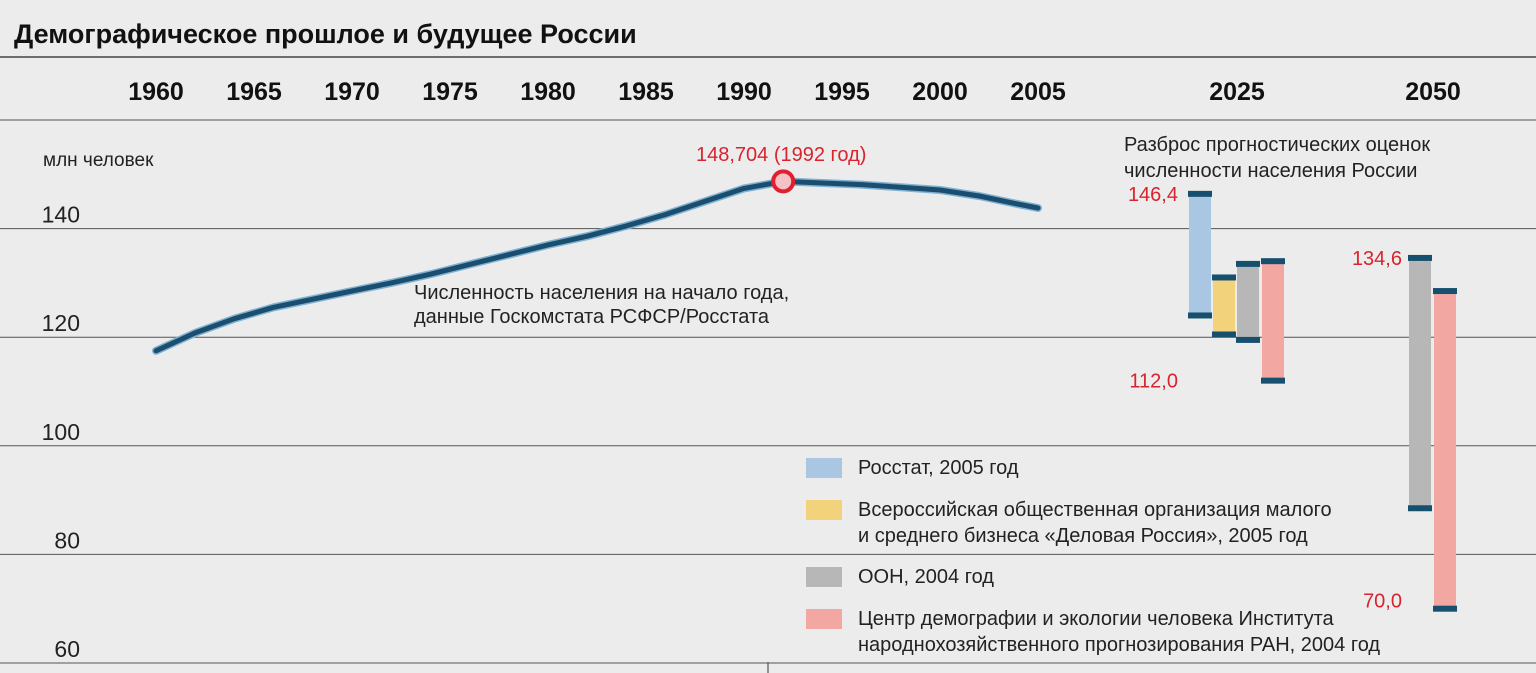  I want to click on forecast-bar-2025-rosstat, so click(1200, 254).